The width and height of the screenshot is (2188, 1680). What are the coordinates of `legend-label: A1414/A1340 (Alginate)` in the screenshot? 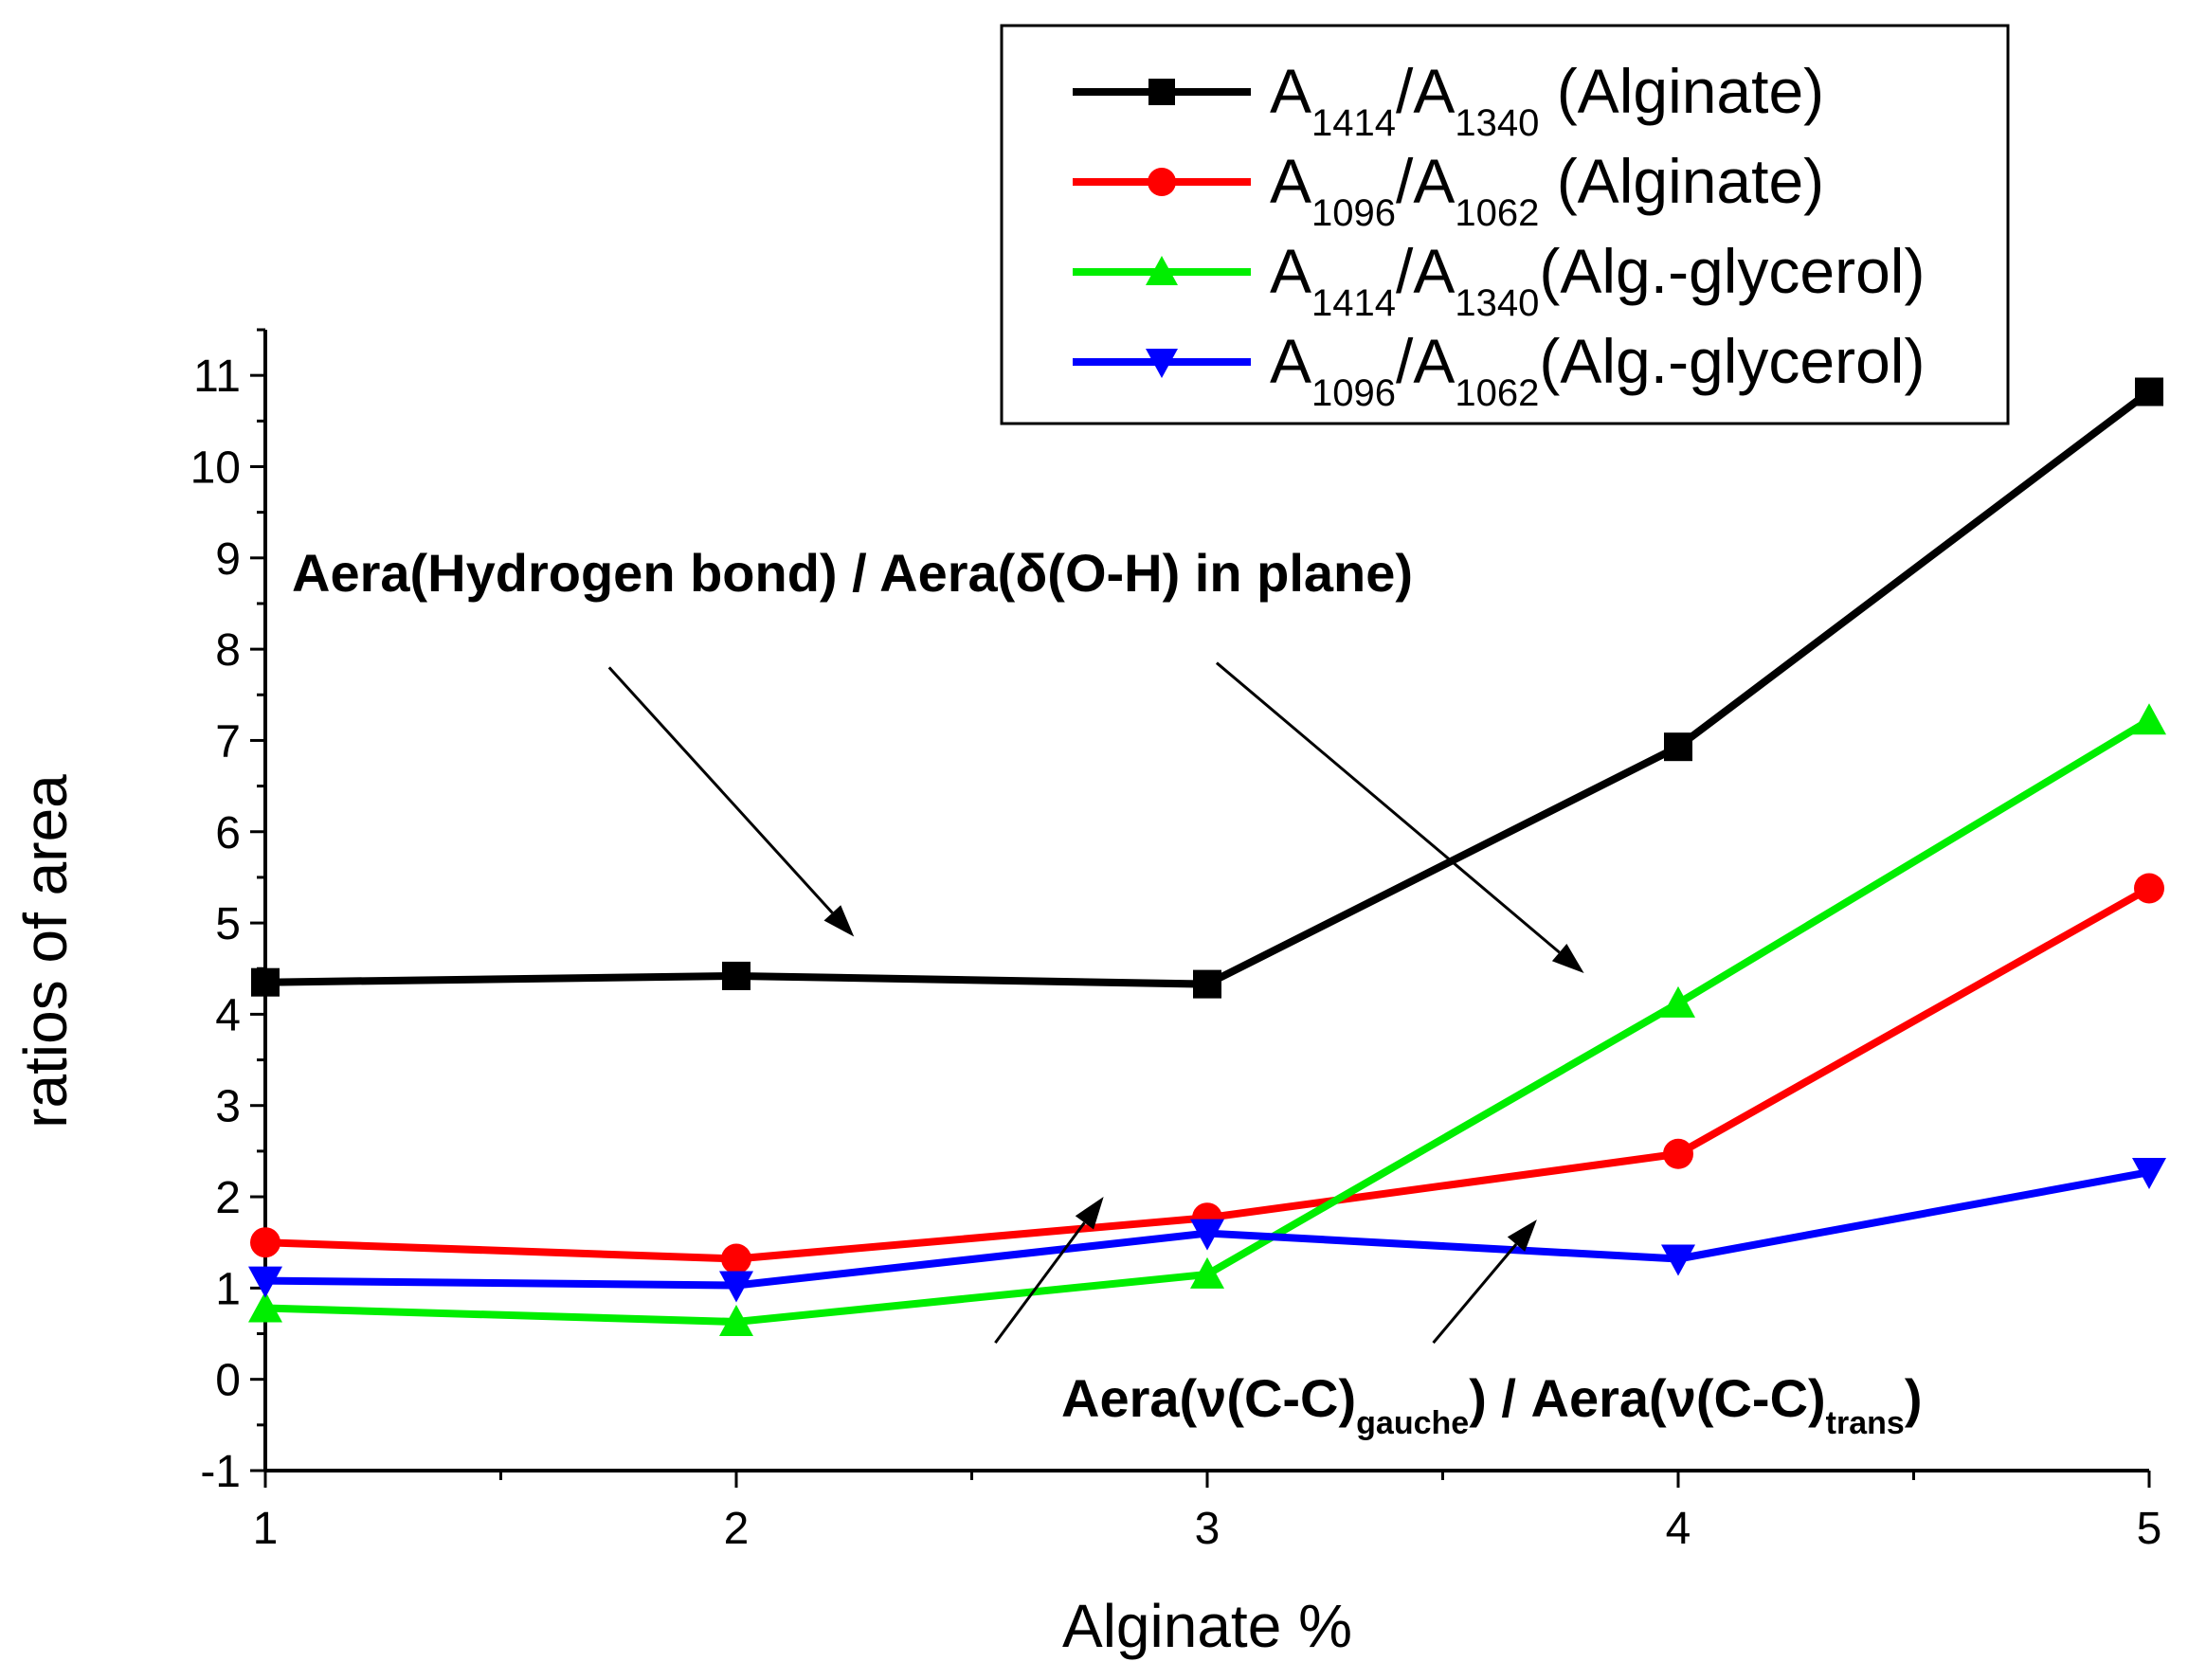 It's located at (1547, 100).